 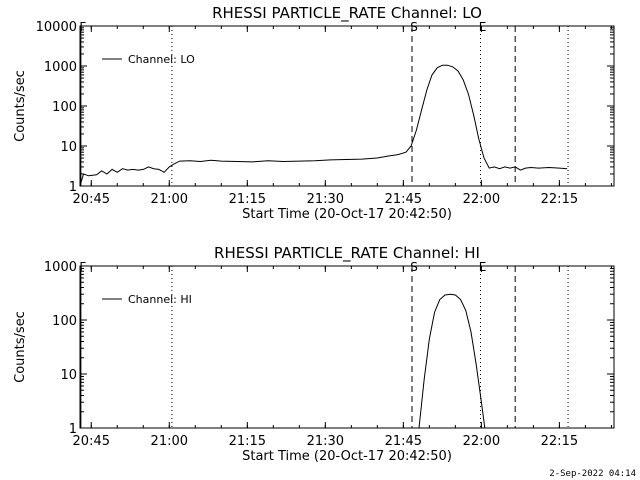 What do you see at coordinates (452, 360) in the screenshot?
I see `series-line` at bounding box center [452, 360].